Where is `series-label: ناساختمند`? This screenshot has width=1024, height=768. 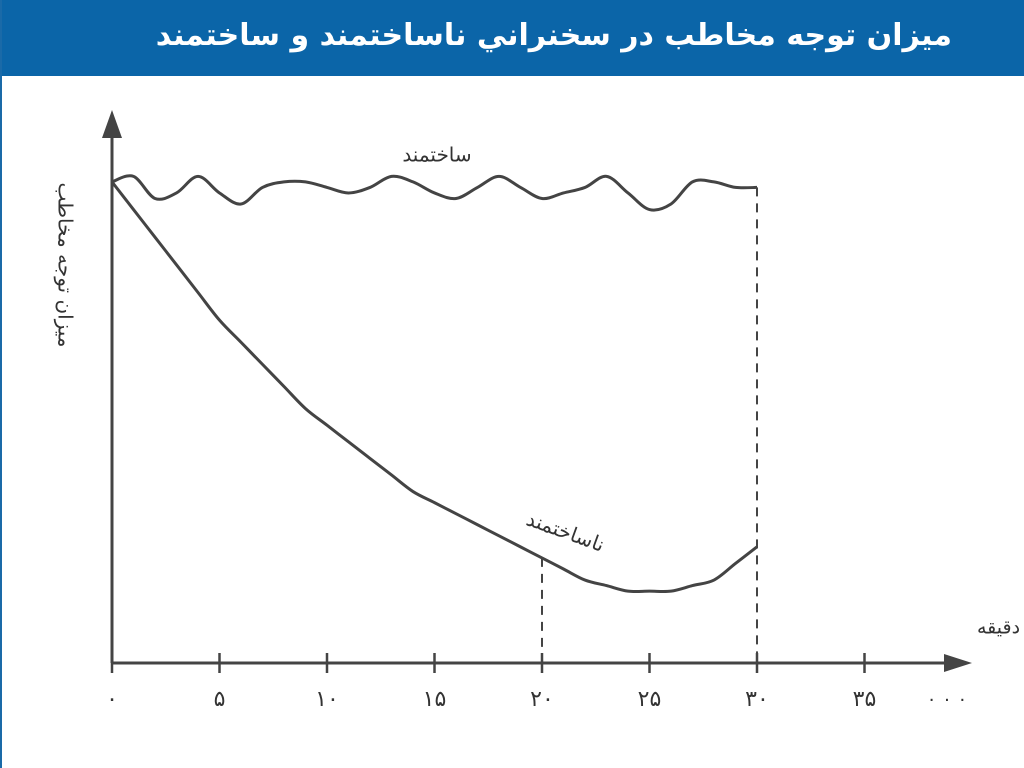
series-label: ناساختمند is located at coordinates (565, 531).